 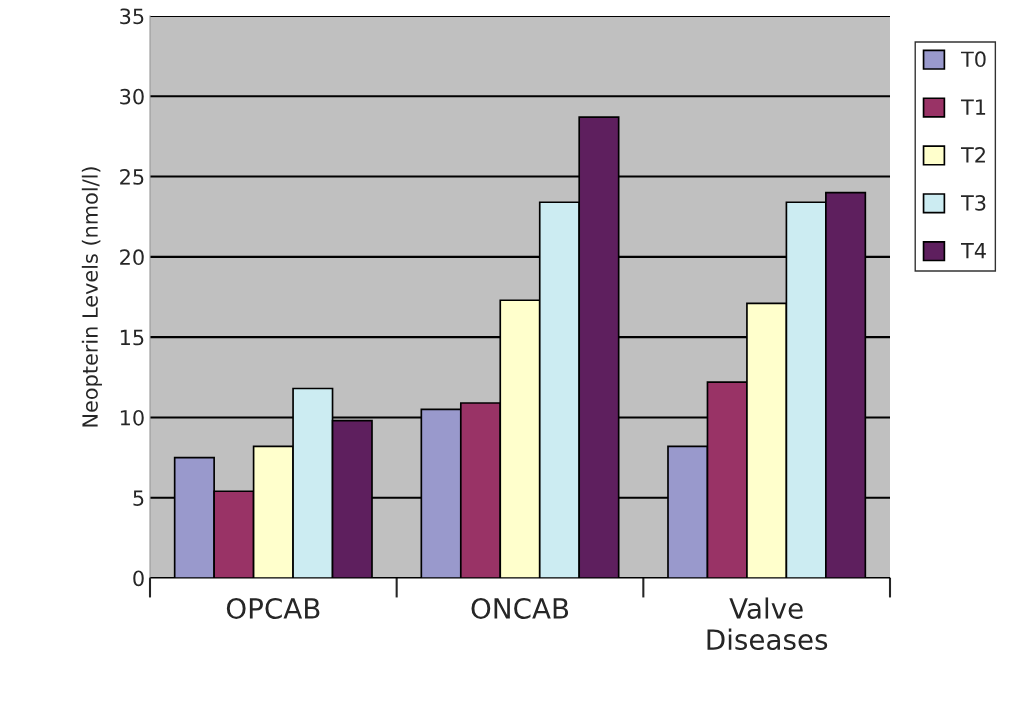 What do you see at coordinates (273, 608) in the screenshot?
I see `x-tick-label: OPCAB` at bounding box center [273, 608].